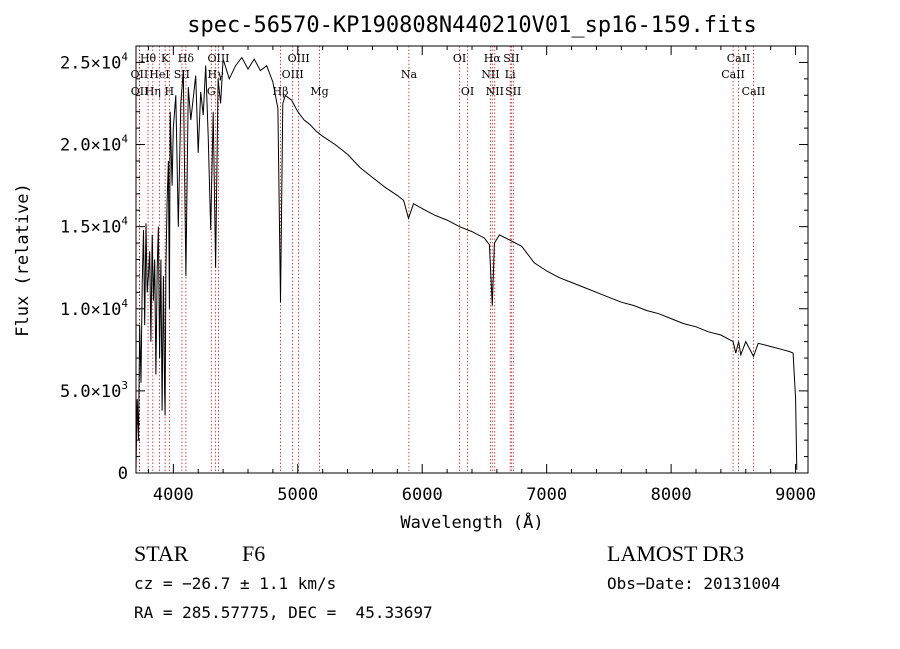 This screenshot has width=900, height=649. I want to click on spectral-line-label: Mg, so click(319, 91).